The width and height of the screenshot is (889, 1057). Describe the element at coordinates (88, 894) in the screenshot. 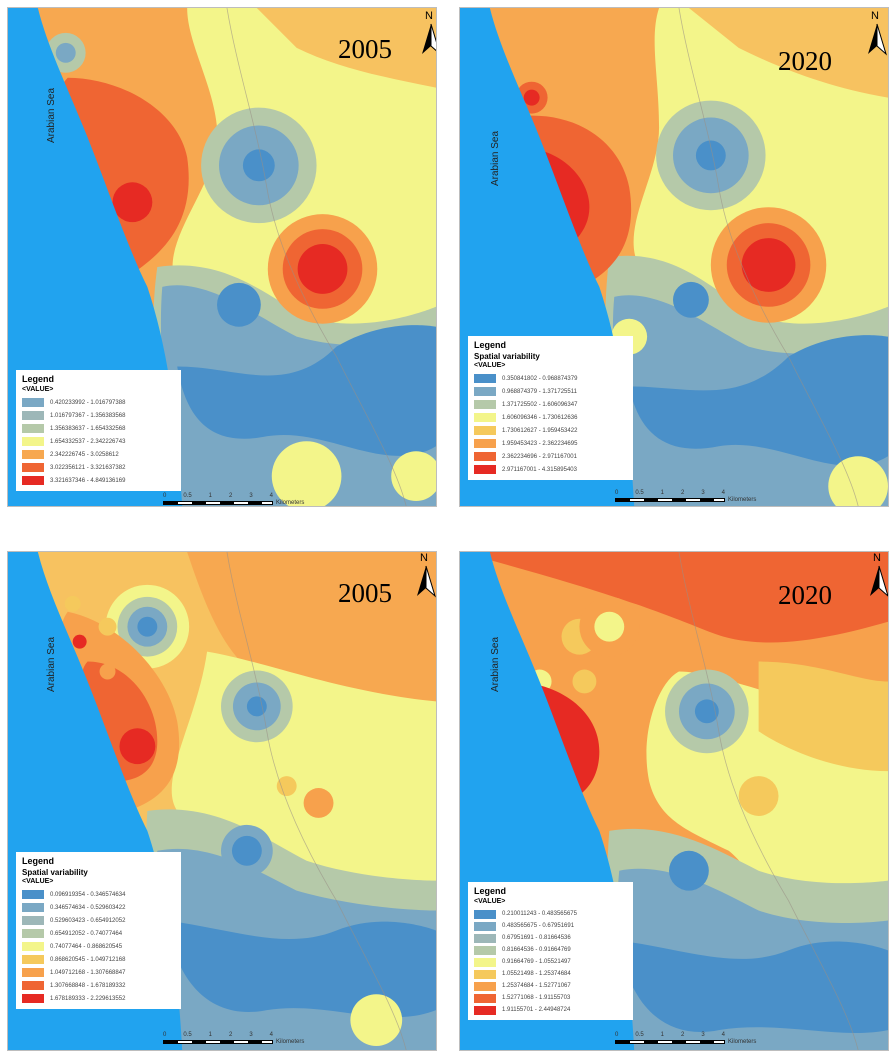

I see `legend-range-label: 0.096919354 - 0.346574634` at that location.